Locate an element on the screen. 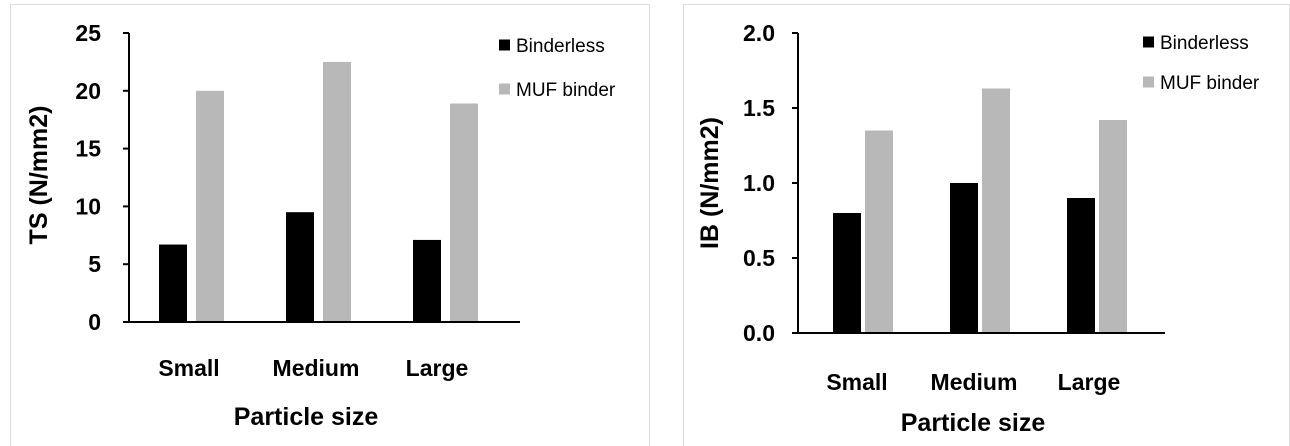 The image size is (1290, 446). y-tick-label: 15 is located at coordinates (88, 149).